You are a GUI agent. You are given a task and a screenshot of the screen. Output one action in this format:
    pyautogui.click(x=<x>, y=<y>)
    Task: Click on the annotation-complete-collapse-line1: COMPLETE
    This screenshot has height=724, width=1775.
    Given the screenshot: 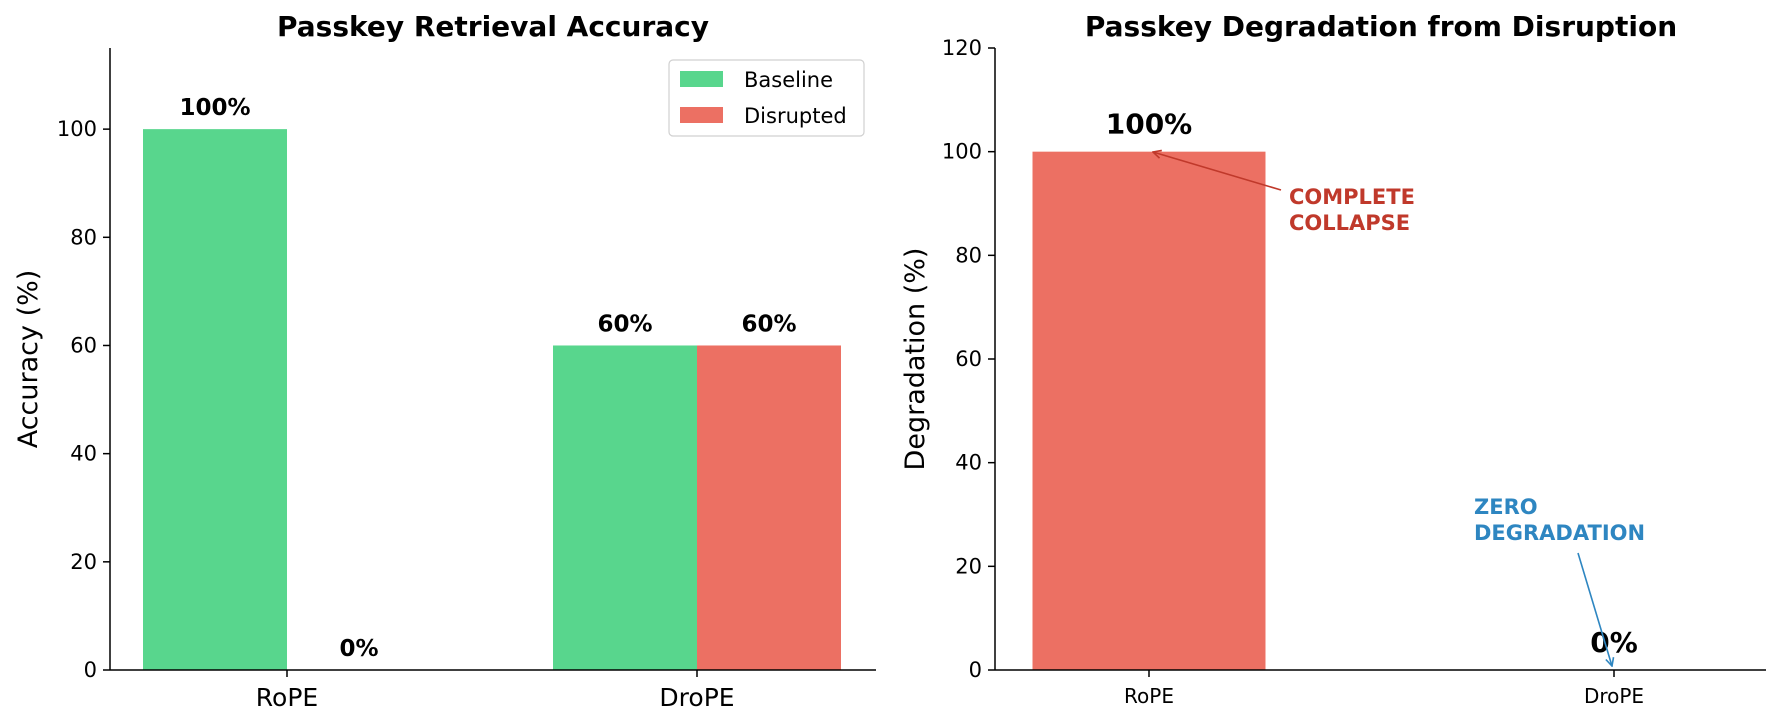 What is the action you would take?
    pyautogui.click(x=1352, y=197)
    